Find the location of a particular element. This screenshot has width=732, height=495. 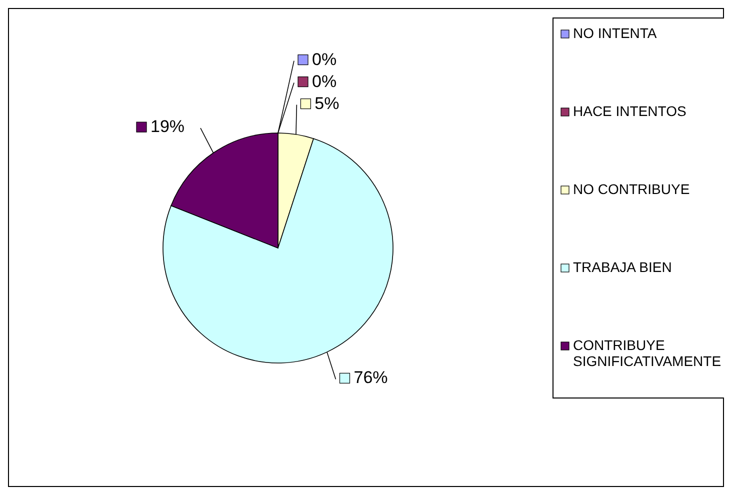

legend-label: NO CONTRIBUYE is located at coordinates (631, 189).